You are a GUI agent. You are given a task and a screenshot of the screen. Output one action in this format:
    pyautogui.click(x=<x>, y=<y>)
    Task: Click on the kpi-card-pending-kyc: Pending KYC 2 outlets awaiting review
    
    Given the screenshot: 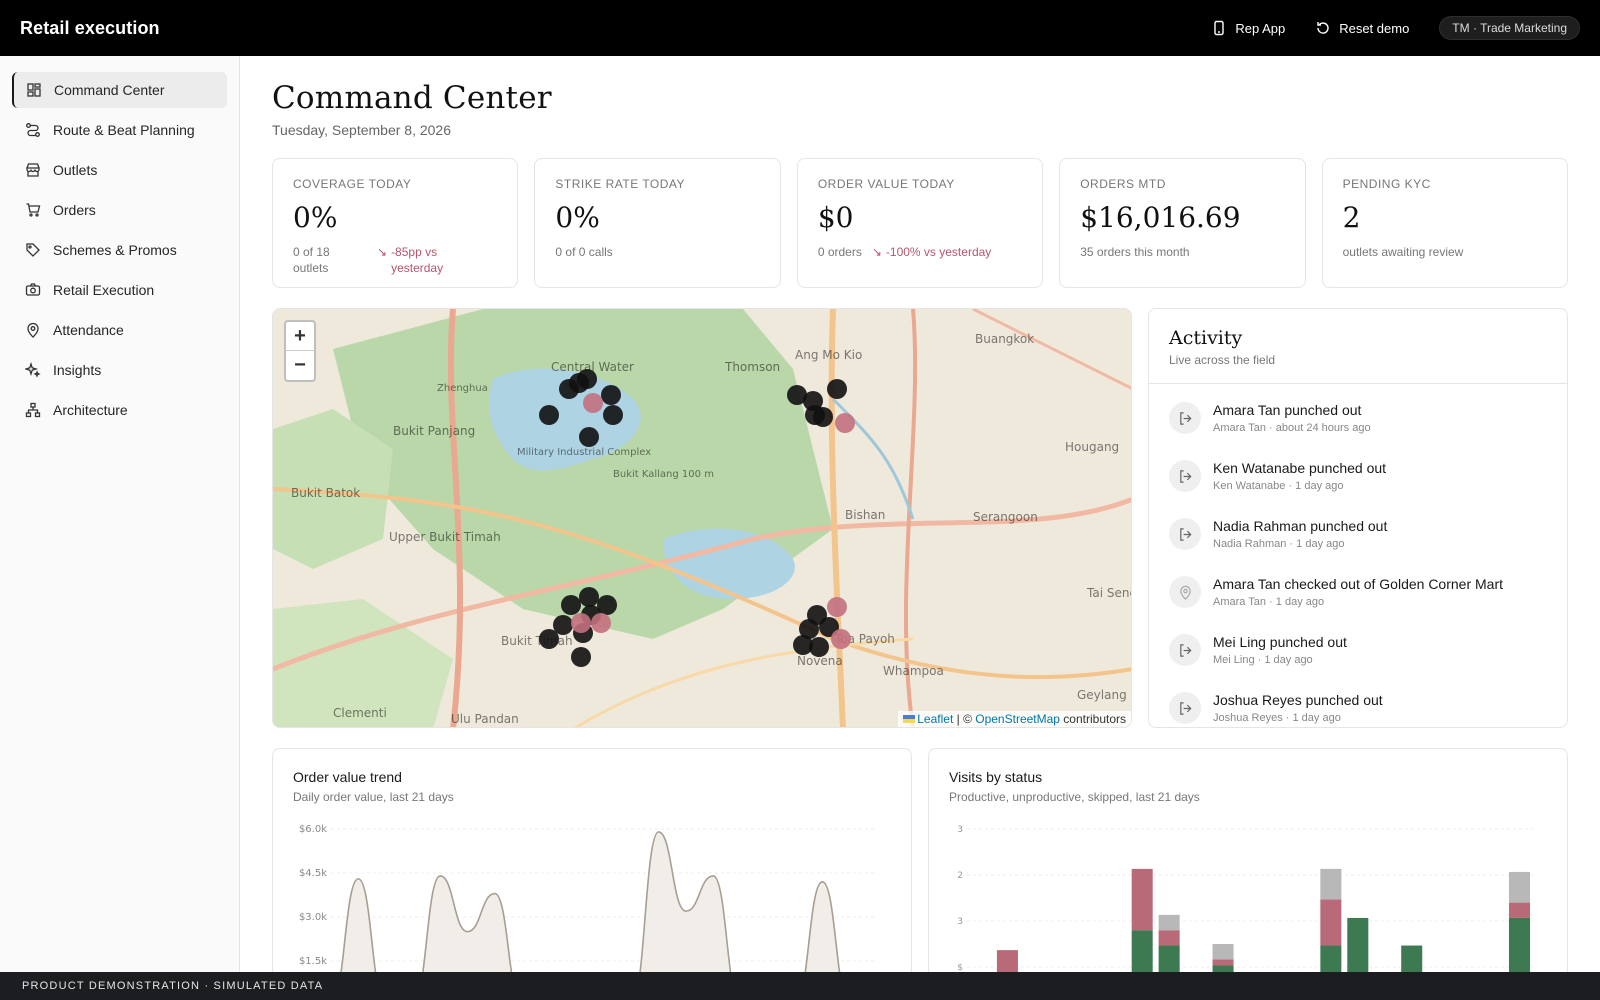 What is the action you would take?
    pyautogui.click(x=1445, y=223)
    